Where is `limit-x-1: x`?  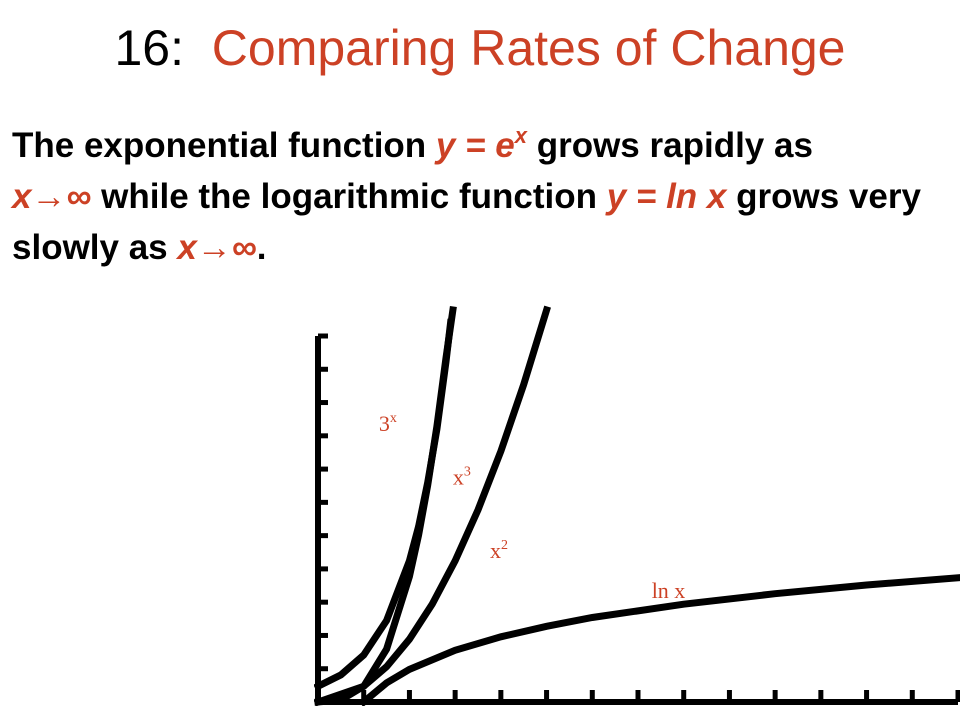
limit-x-1: x is located at coordinates (22, 196).